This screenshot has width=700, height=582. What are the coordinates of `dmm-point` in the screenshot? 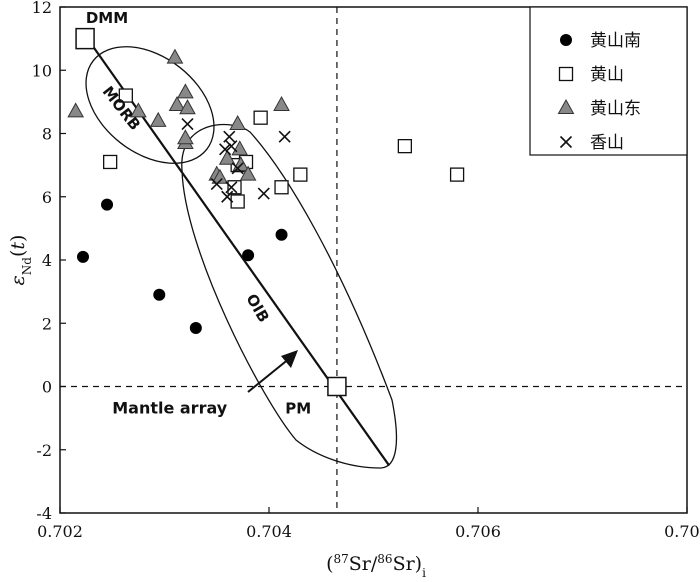 It's located at (85, 38).